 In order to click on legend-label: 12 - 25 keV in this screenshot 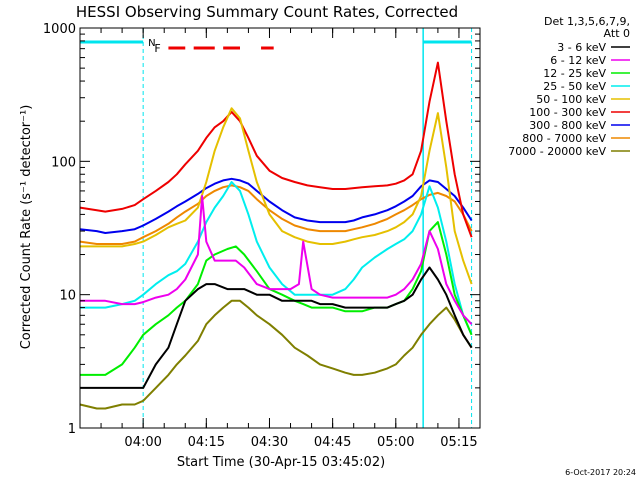, I will do `click(574, 73)`.